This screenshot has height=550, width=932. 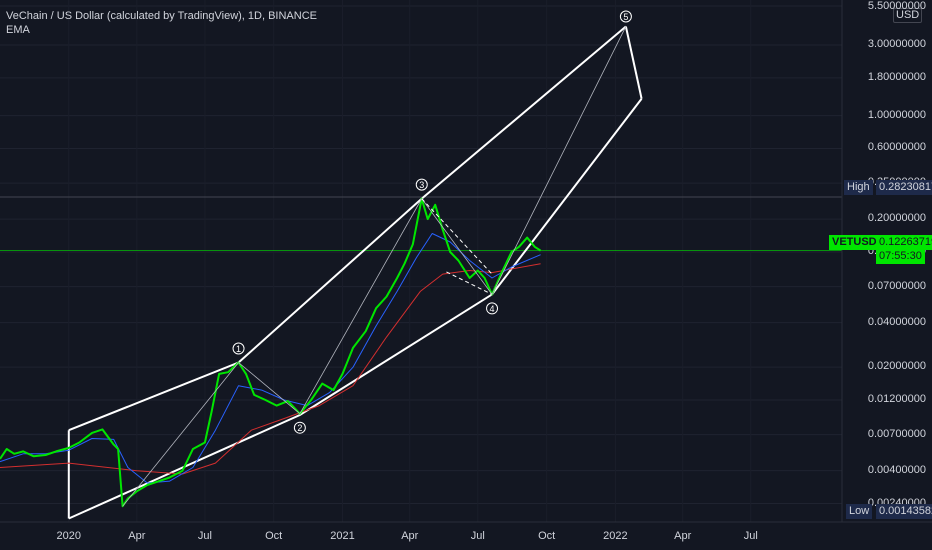 I want to click on symbol-badge: VETUSD, so click(x=854, y=242).